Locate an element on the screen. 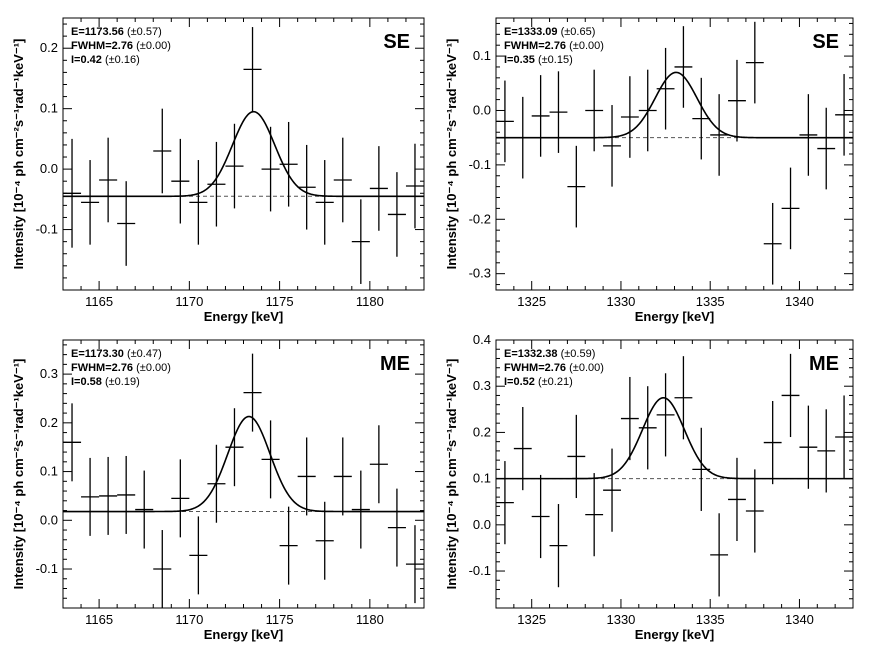  fit-param-name: E= is located at coordinates (511, 32).